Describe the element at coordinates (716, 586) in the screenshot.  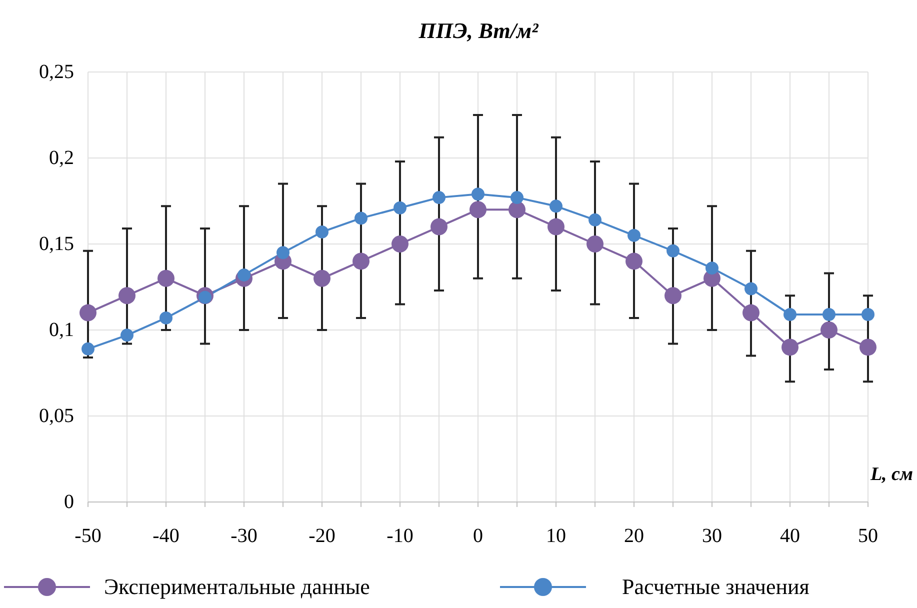
I see `legend-label: Расчетные значения` at that location.